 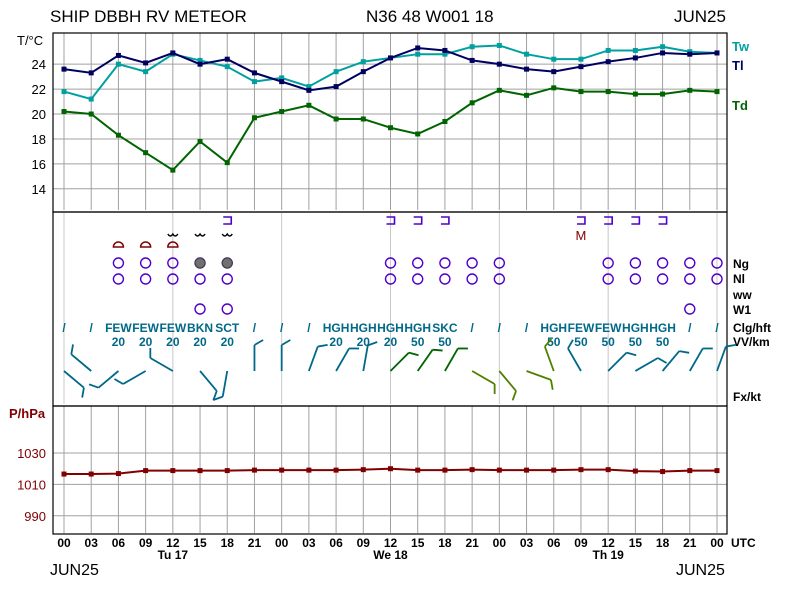 I want to click on weather-mist-symbol, so click(x=227, y=234).